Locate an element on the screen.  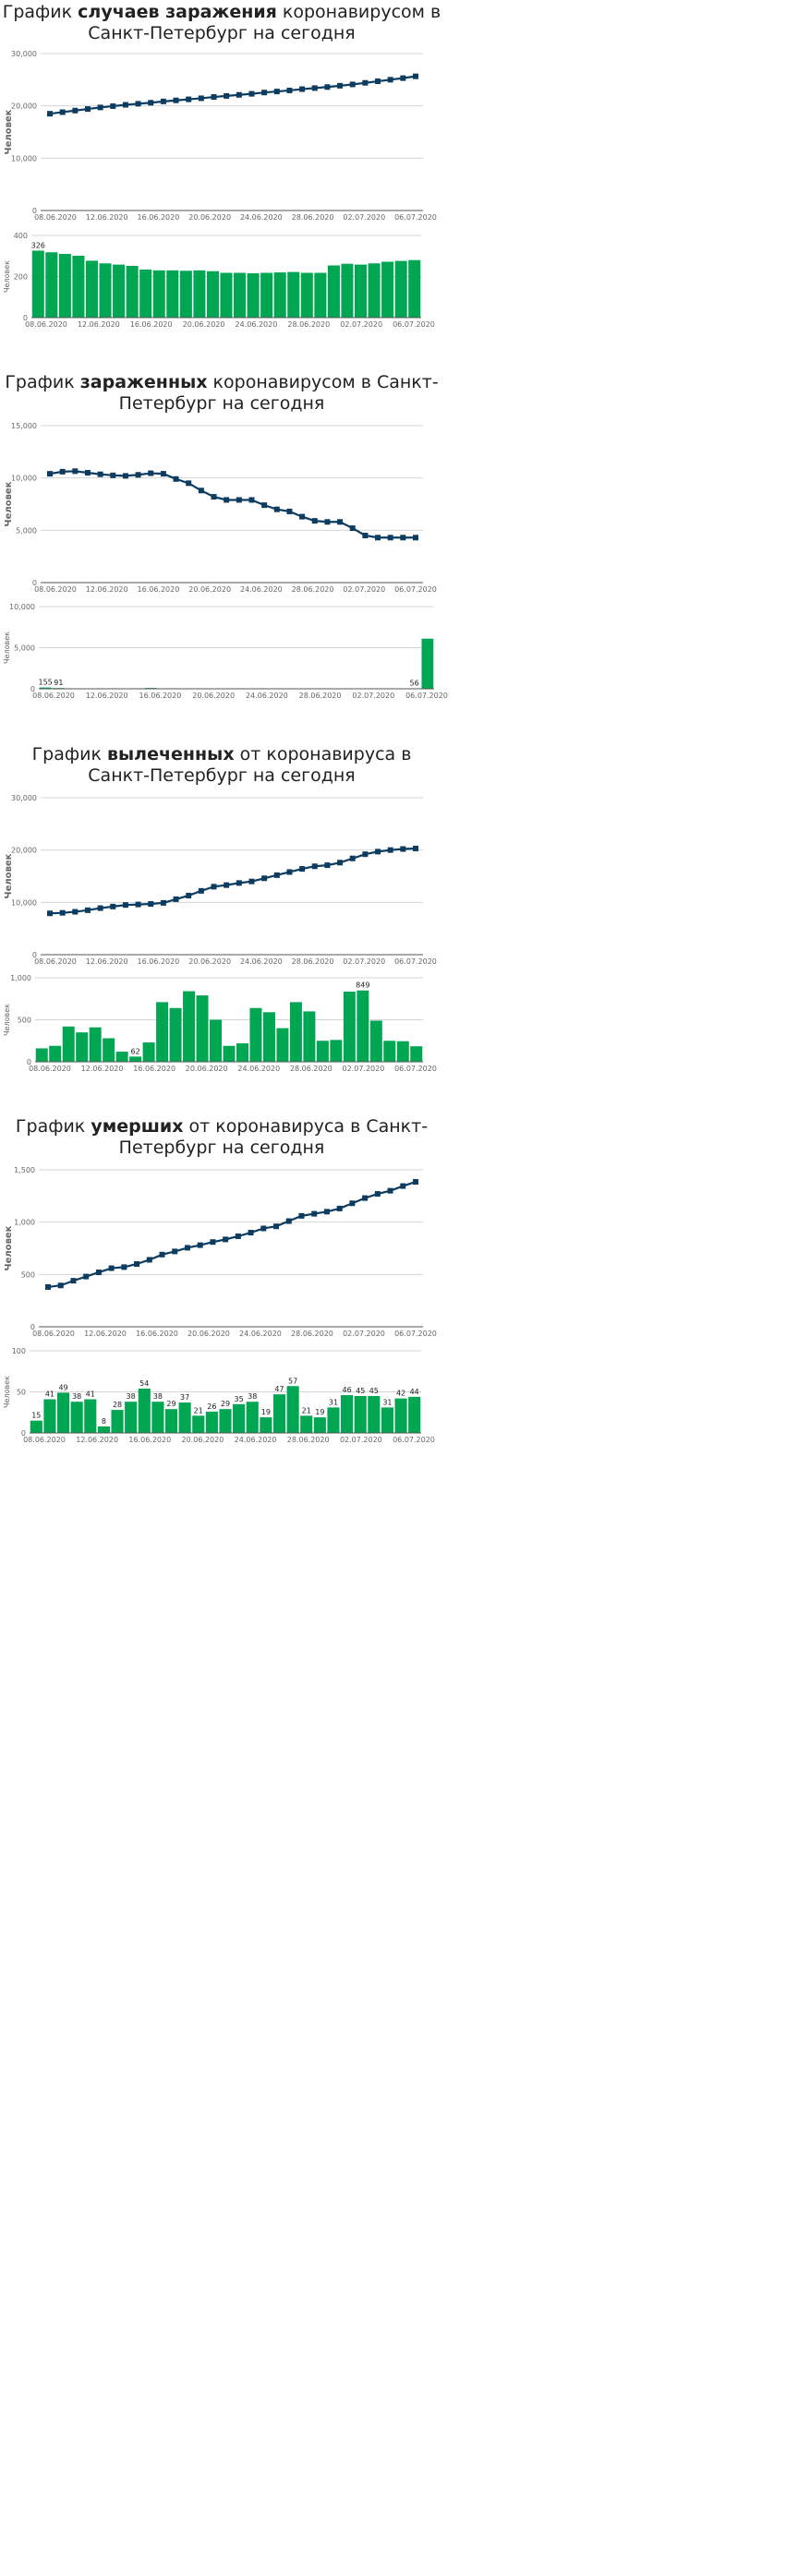
bar-data-label: 19 is located at coordinates (266, 1412).